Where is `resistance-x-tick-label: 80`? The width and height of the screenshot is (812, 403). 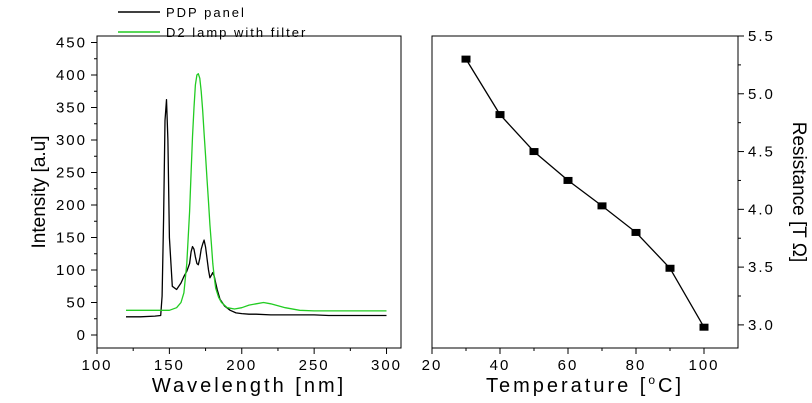 resistance-x-tick-label: 80 is located at coordinates (636, 365).